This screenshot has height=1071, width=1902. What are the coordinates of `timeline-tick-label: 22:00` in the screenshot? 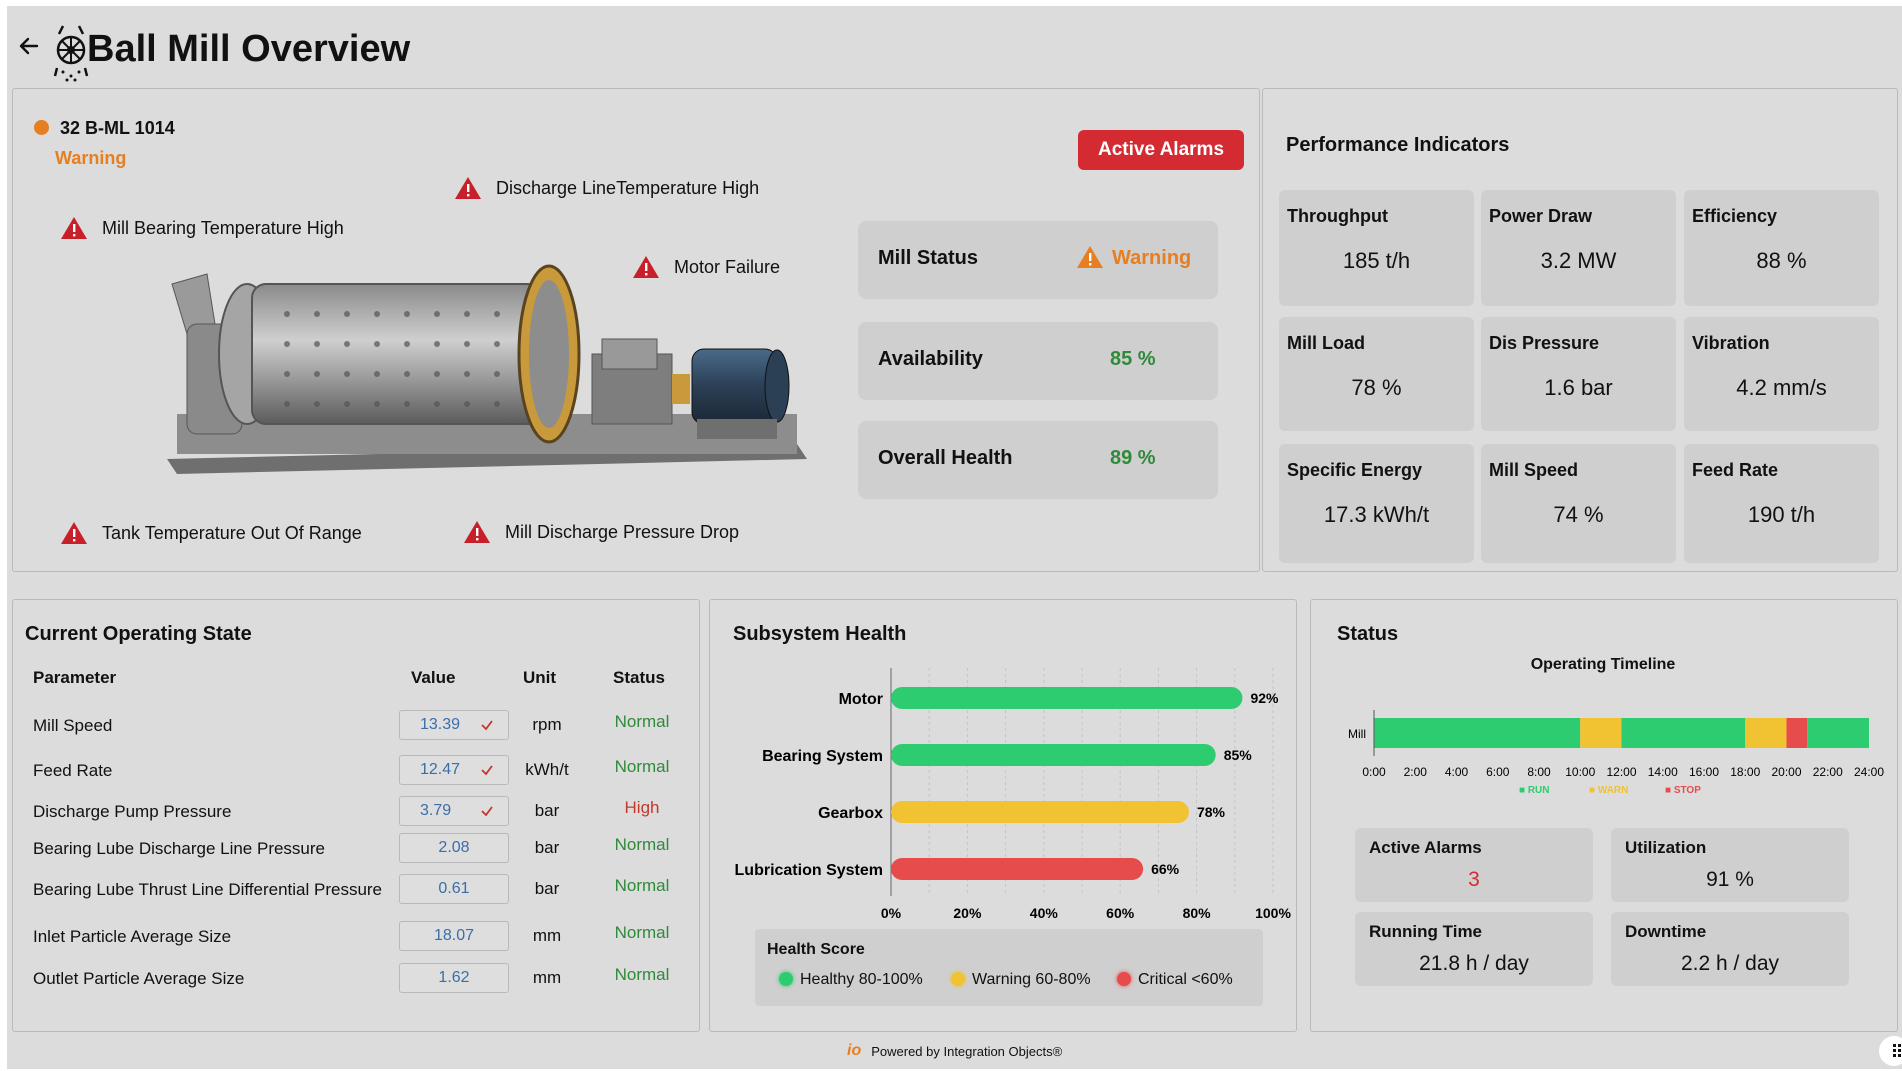 It's located at (1828, 772).